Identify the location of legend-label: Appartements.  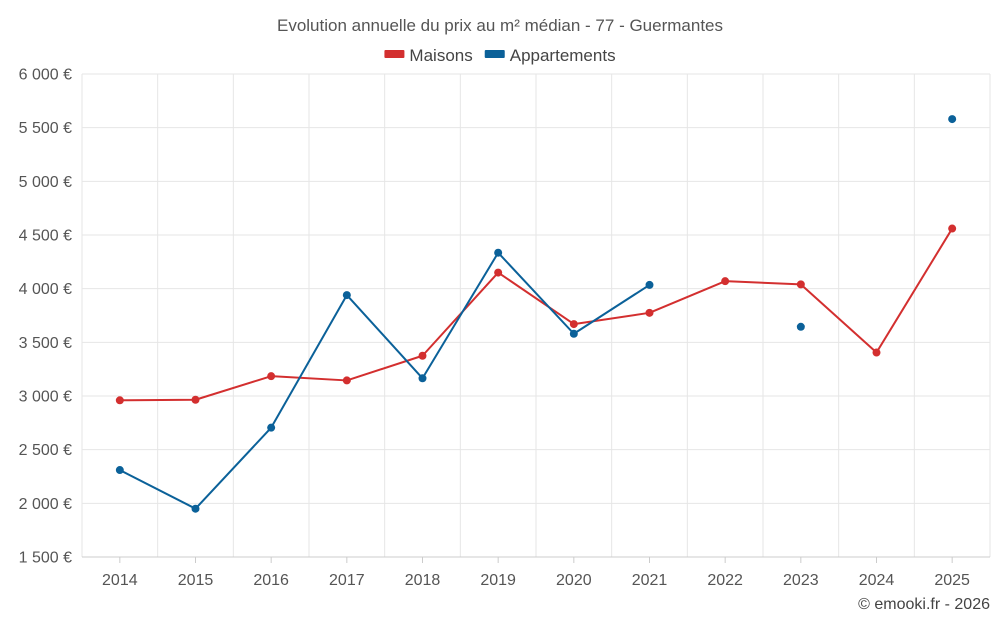
(563, 55).